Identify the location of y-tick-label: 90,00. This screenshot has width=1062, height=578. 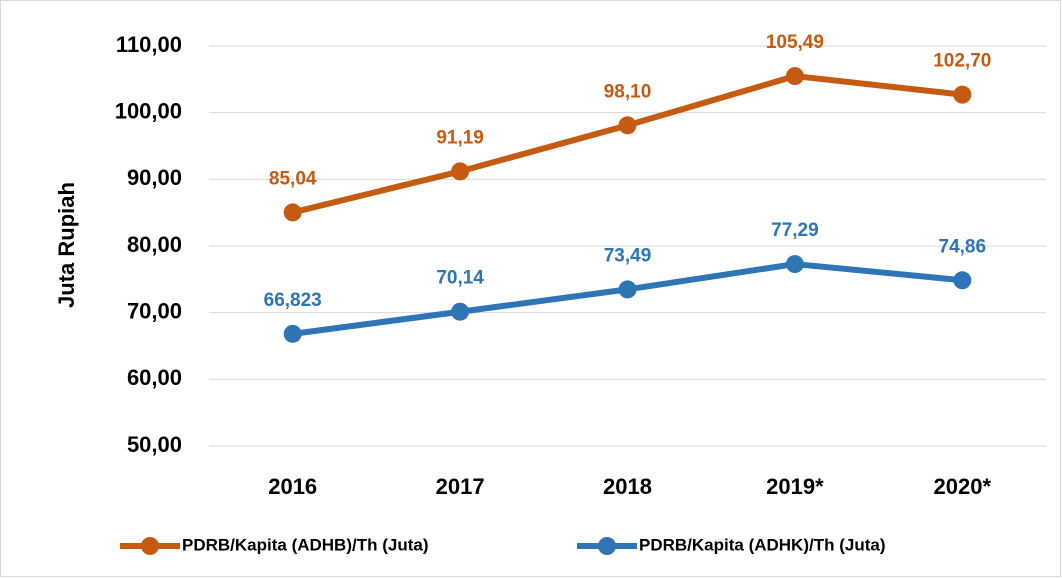
(154, 177).